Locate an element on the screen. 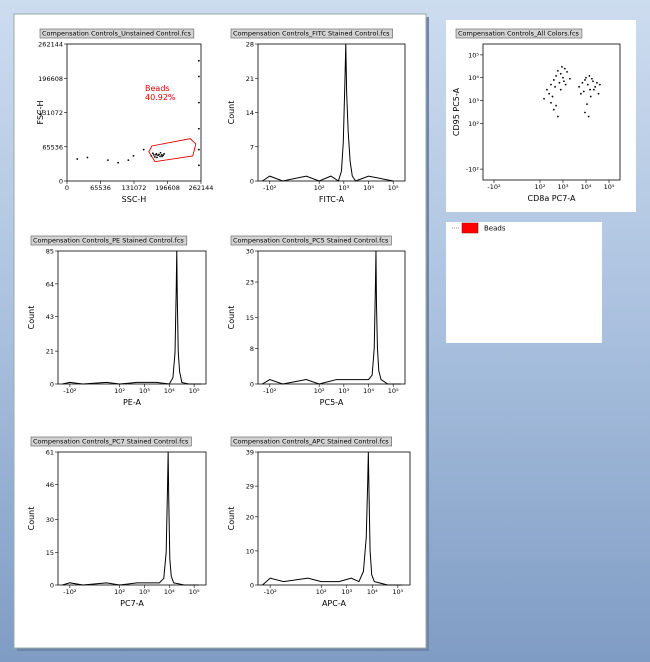  gate-percent: 40.92% is located at coordinates (160, 97).